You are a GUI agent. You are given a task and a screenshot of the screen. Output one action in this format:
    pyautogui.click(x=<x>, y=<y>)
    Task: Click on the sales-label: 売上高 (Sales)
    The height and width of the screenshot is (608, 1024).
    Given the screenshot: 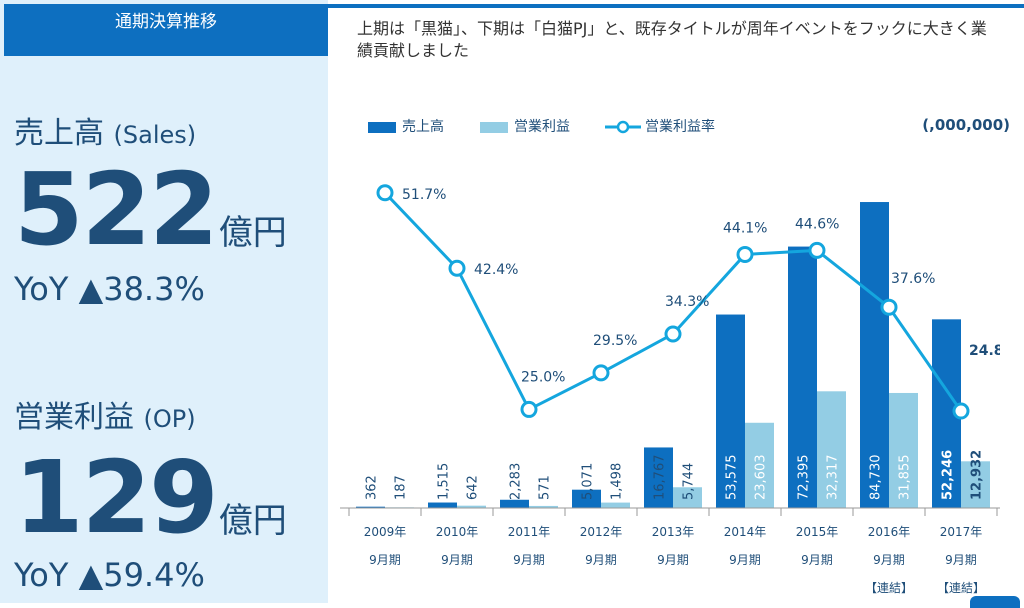 What is the action you would take?
    pyautogui.click(x=105, y=130)
    